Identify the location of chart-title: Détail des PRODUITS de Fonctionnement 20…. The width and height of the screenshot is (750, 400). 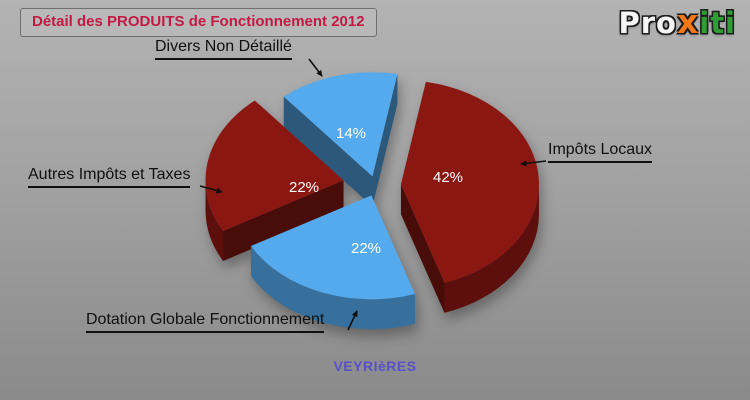
(198, 22).